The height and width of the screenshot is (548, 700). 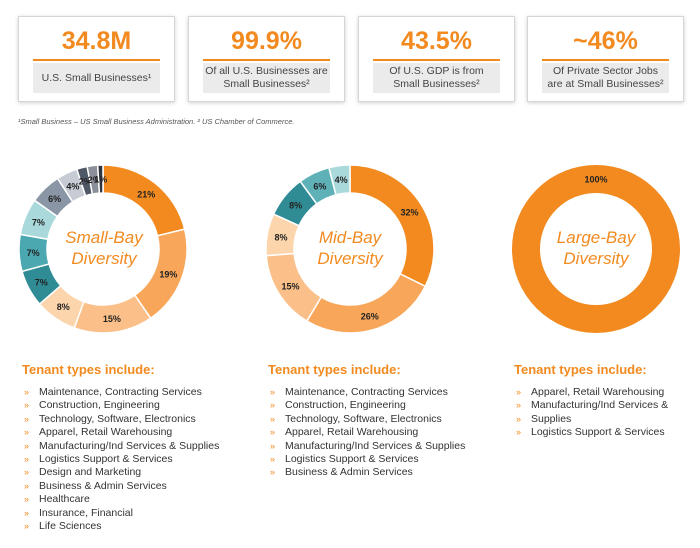 I want to click on donut-slice-label: 26%, so click(x=370, y=317).